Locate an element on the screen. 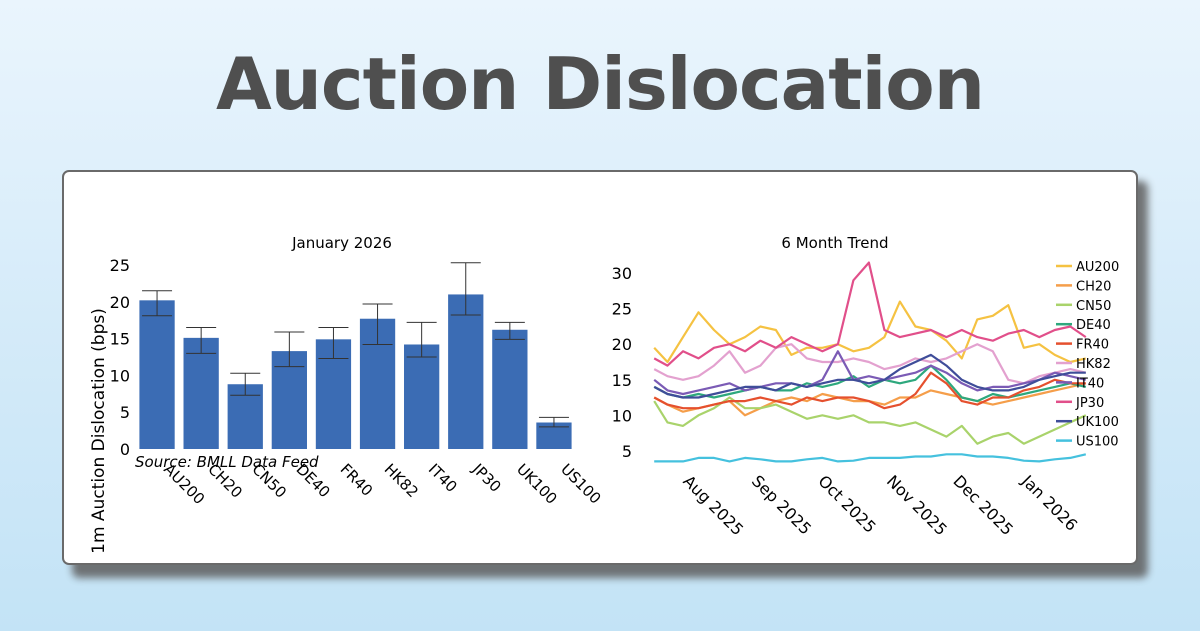  line-ytick-label: 20 is located at coordinates (622, 344).